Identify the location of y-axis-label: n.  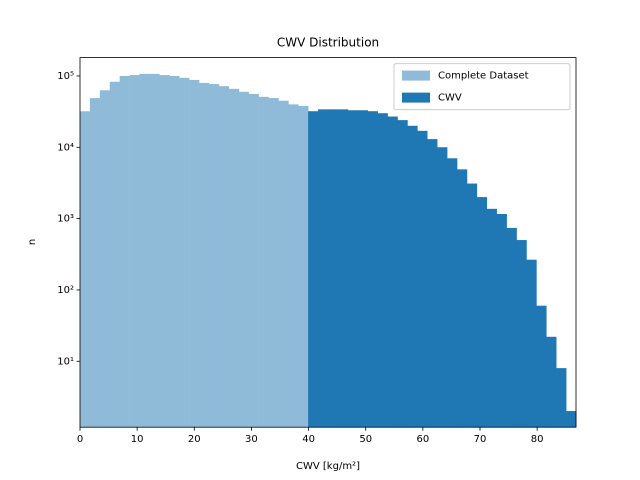
(32, 242).